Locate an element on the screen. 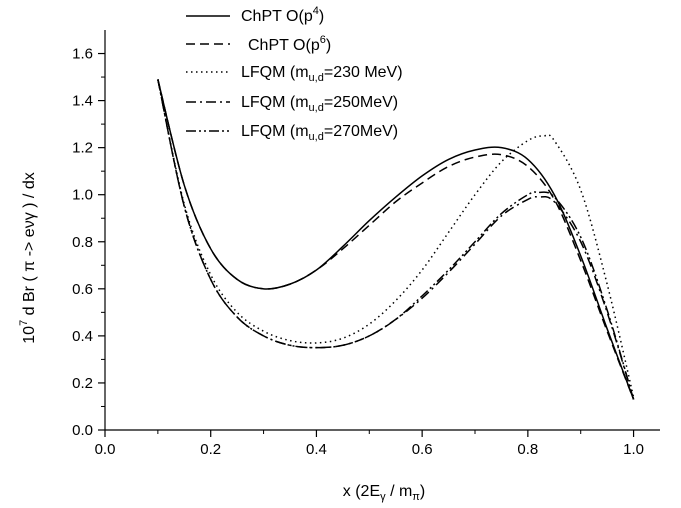 The height and width of the screenshot is (508, 681). y-tick-label: 1.4 is located at coordinates (82, 101).